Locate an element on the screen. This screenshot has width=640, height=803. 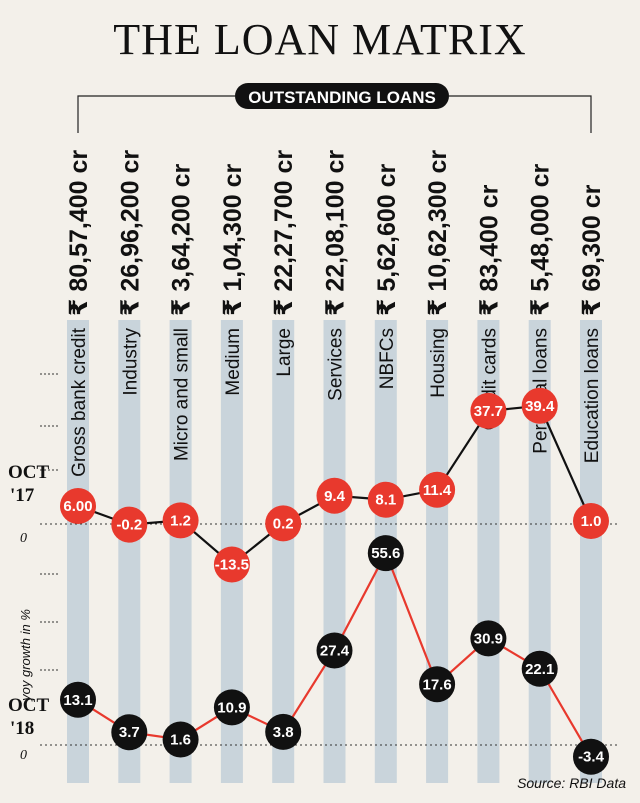
oct18-value-label: 22.1 is located at coordinates (539, 669).